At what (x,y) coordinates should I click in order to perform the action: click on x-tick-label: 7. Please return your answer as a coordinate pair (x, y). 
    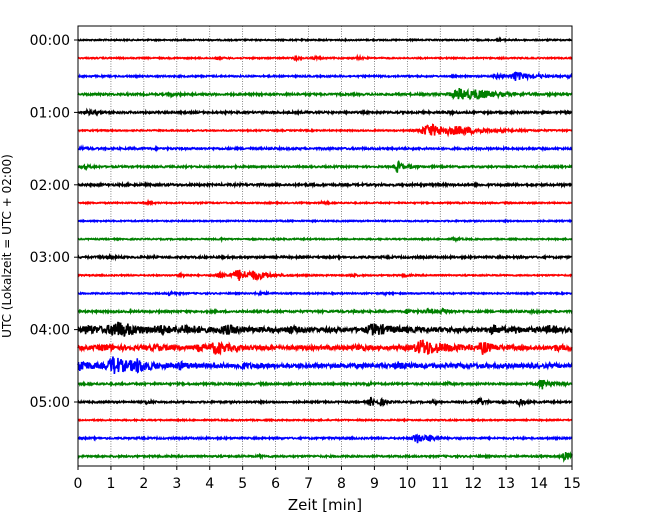
    Looking at the image, I should click on (308, 484).